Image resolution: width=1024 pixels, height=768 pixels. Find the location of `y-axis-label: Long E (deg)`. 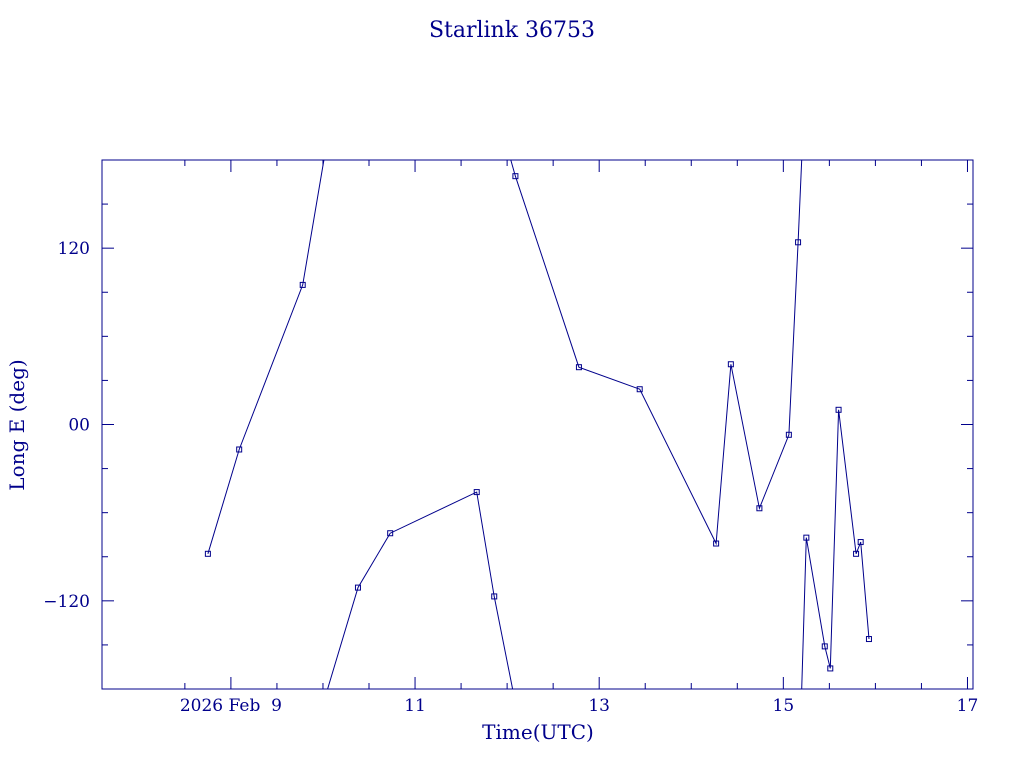

y-axis-label: Long E (deg) is located at coordinates (17, 424).